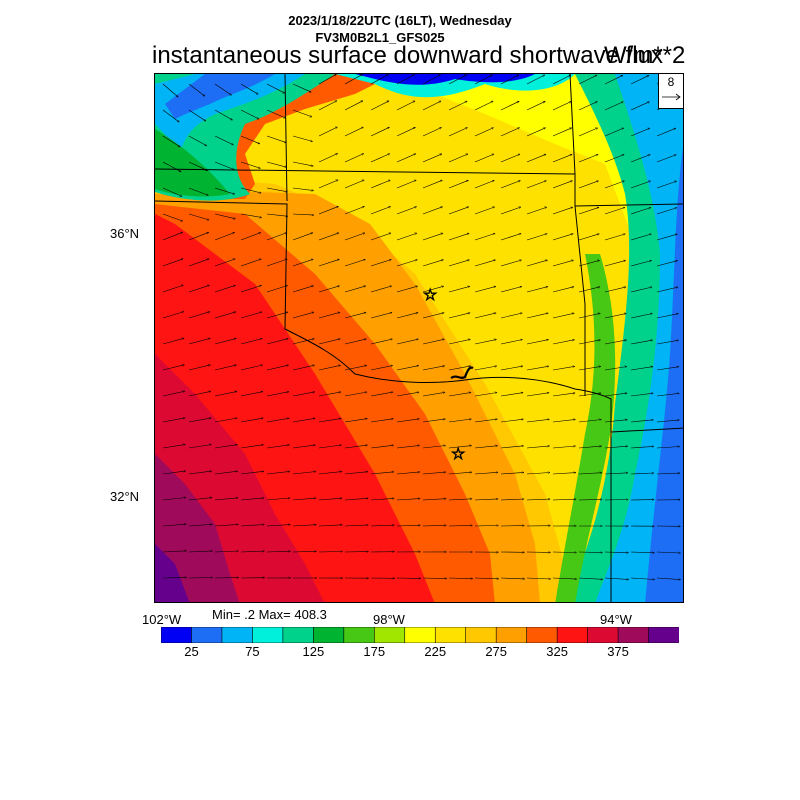  What do you see at coordinates (172, 573) in the screenshot?
I see `flux-band-max` at bounding box center [172, 573].